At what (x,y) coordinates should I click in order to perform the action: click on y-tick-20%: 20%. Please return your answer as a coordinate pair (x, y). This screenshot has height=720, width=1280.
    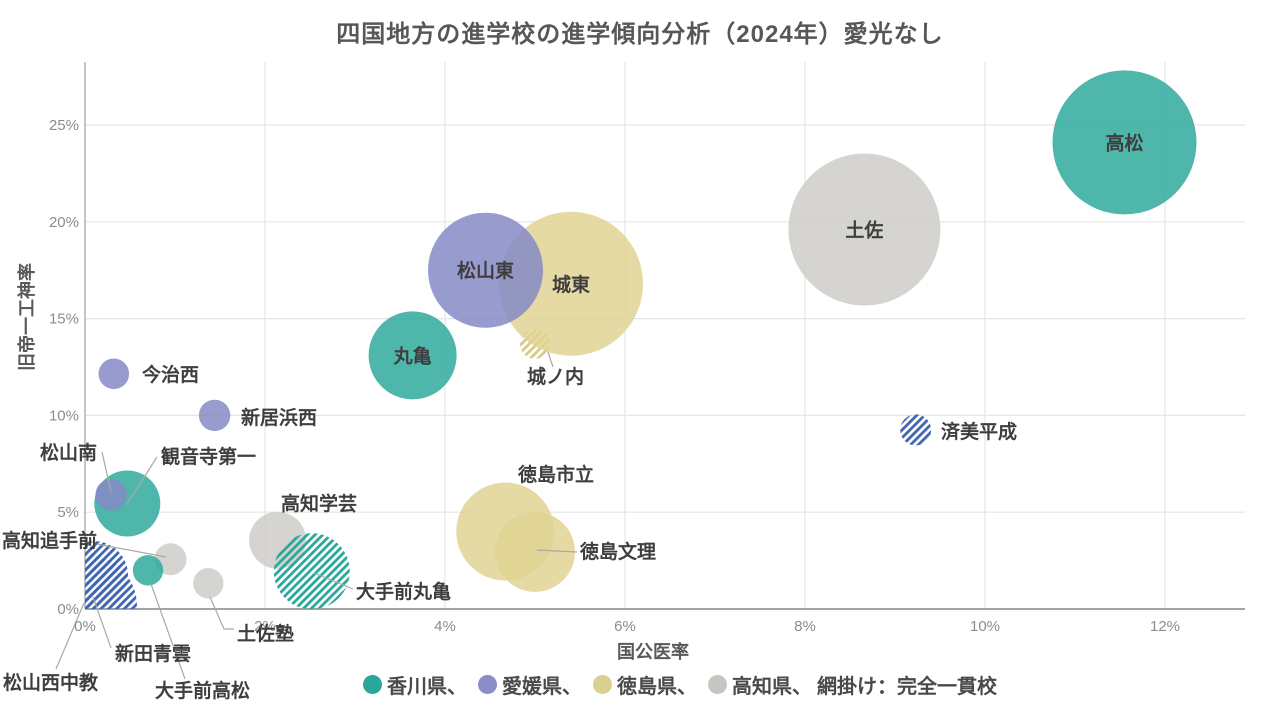
    Looking at the image, I should click on (64, 222).